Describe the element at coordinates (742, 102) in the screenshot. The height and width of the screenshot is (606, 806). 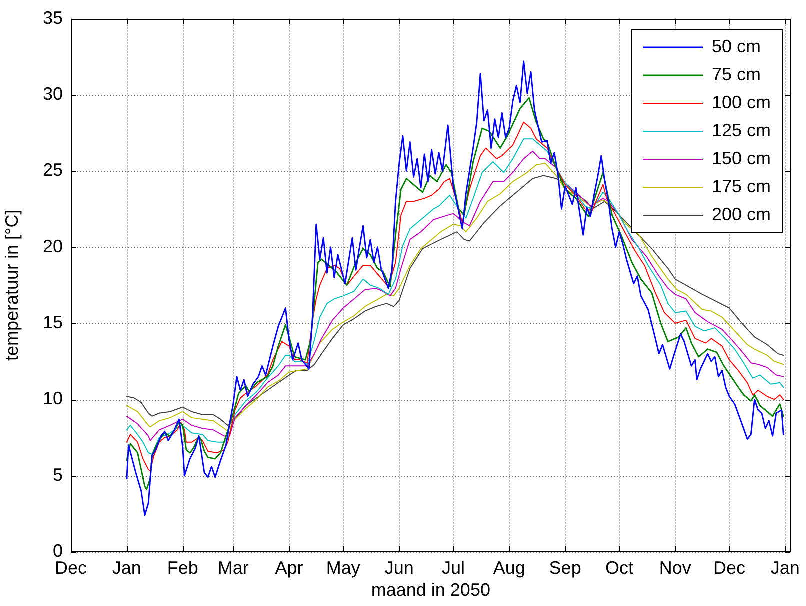
I see `legend-label: 100 cm` at that location.